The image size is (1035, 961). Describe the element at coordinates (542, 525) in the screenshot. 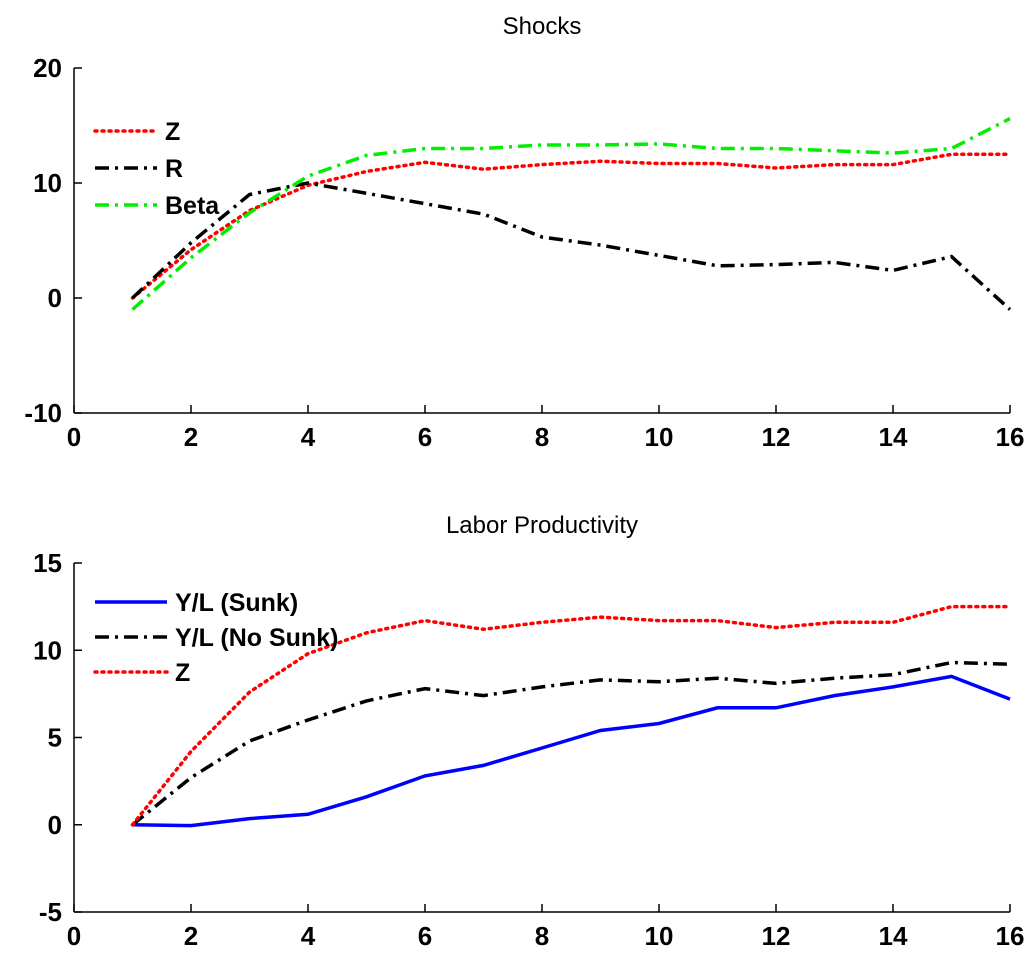

I see `productivity-chart-title: Labor Productivity` at that location.